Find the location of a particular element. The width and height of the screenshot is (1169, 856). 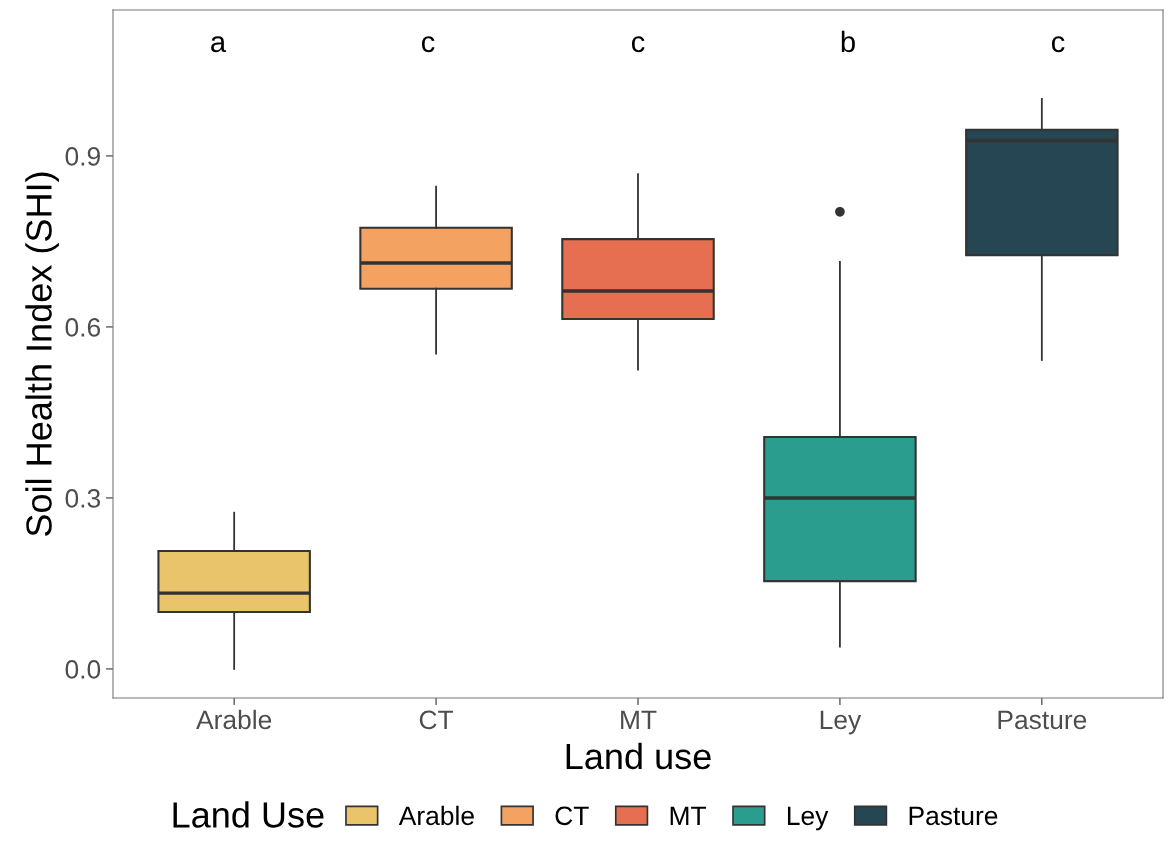

legend-label: Pasture is located at coordinates (953, 816).